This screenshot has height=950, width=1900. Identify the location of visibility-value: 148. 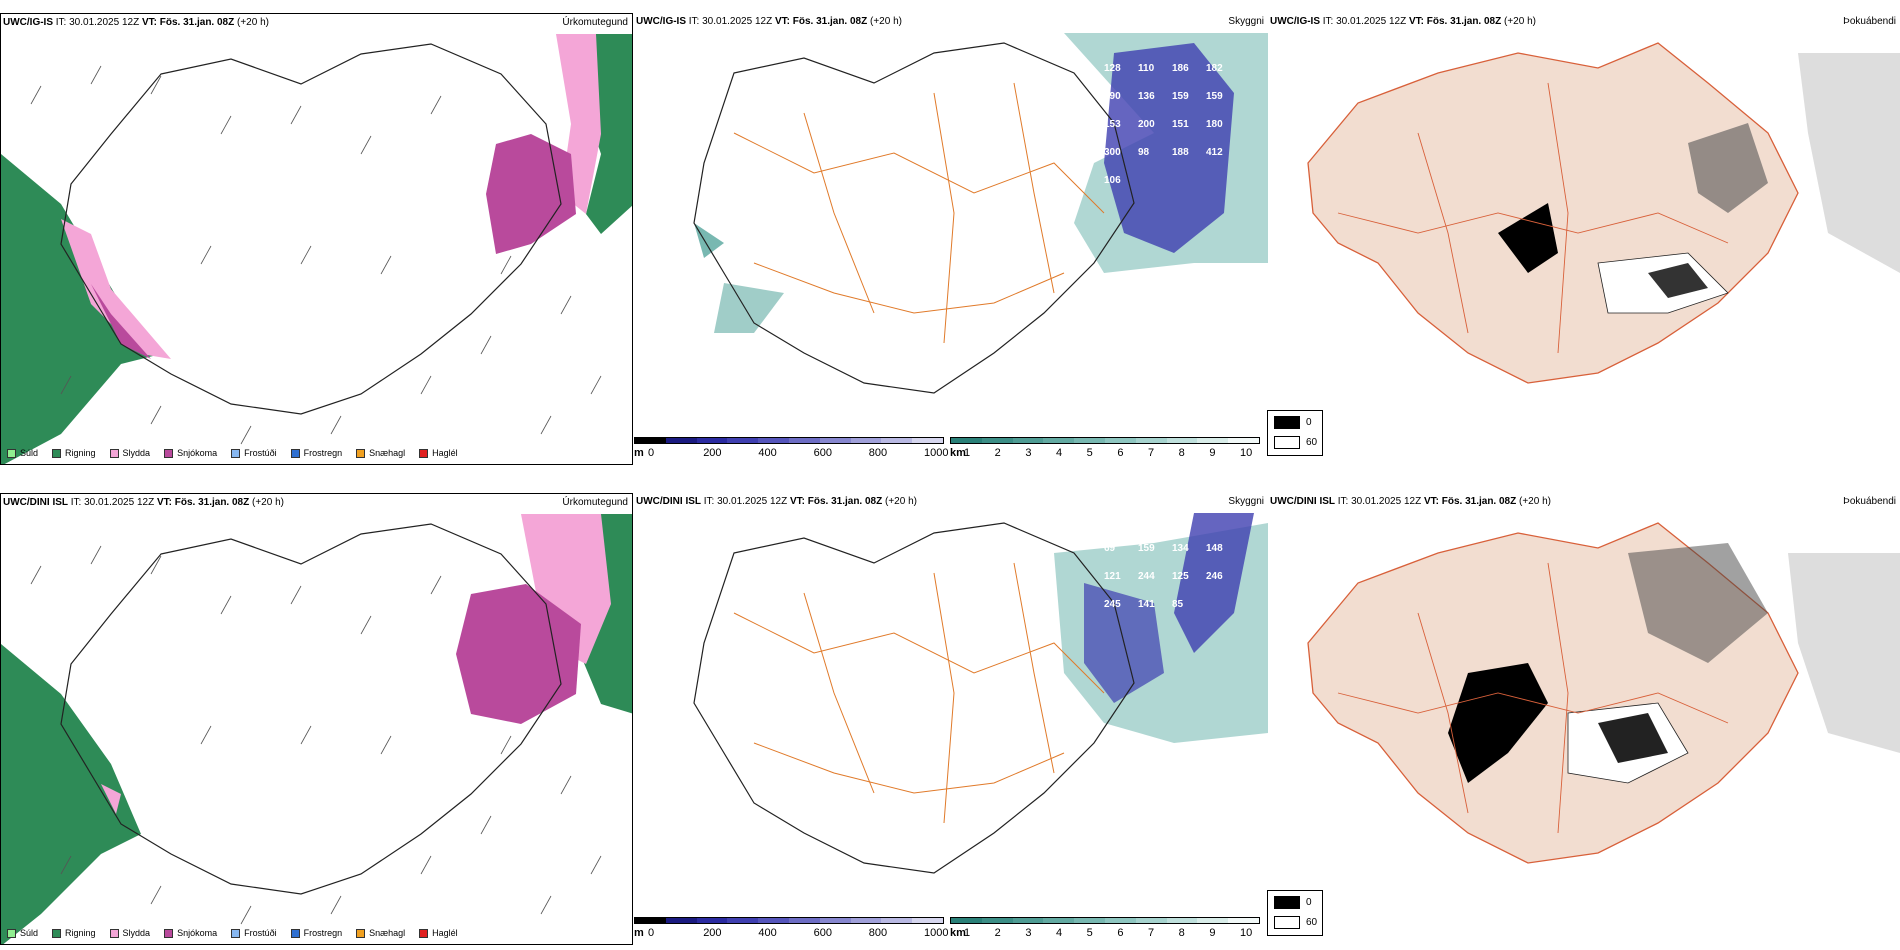
(1214, 548).